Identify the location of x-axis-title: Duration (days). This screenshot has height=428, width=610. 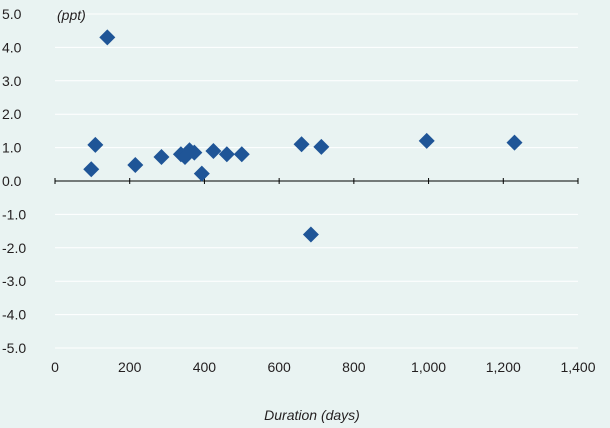
(312, 415).